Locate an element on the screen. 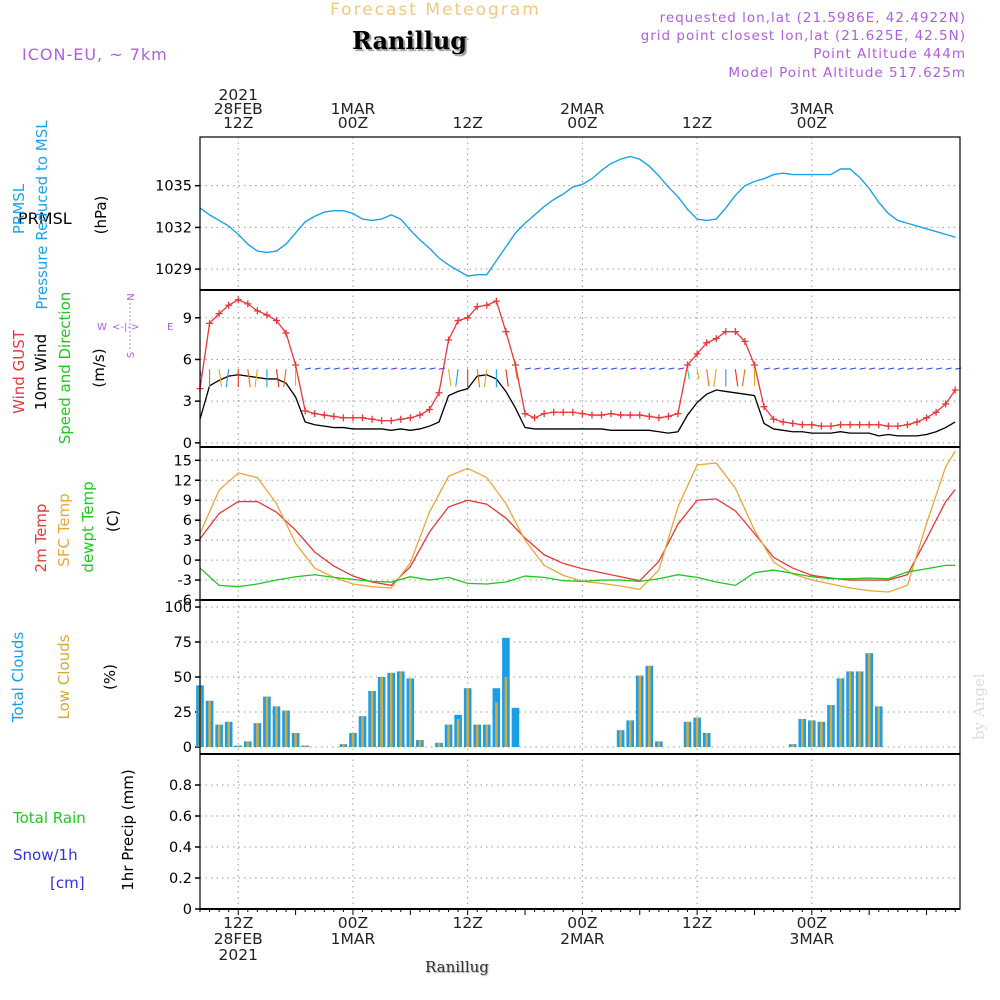  snow-unit: [cm] is located at coordinates (67, 883).